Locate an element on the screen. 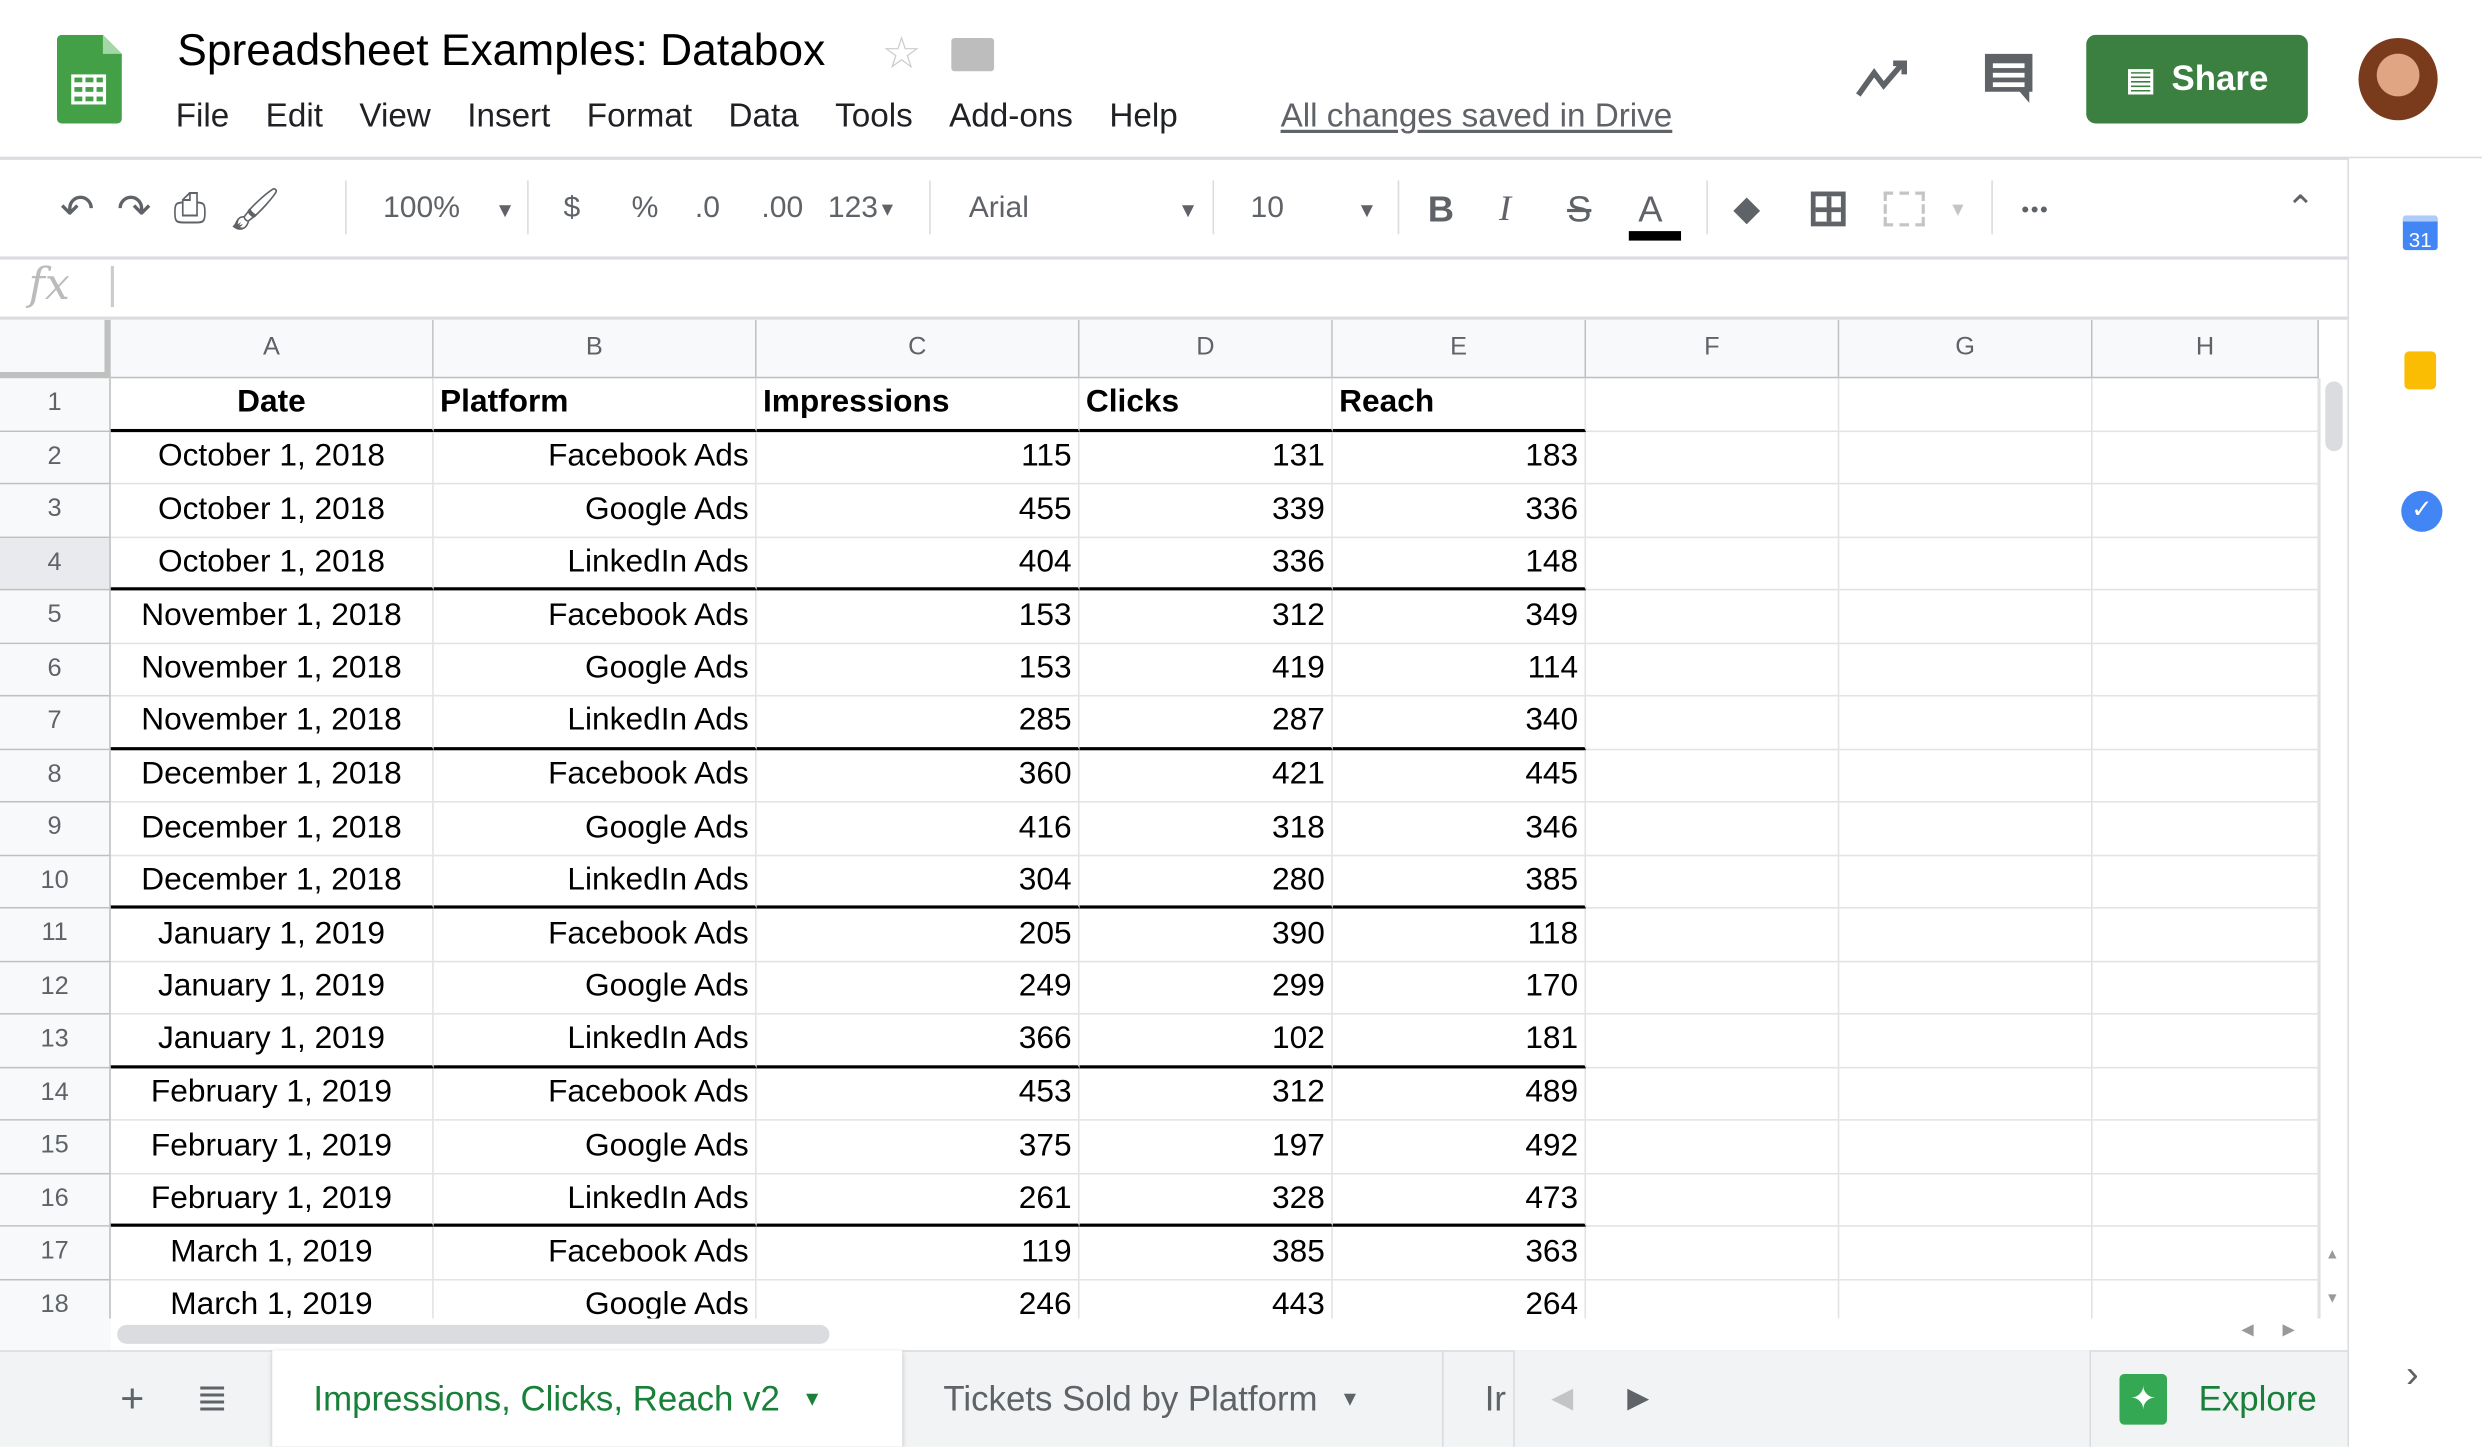 Image resolution: width=2482 pixels, height=1447 pixels. menu-help: Help is located at coordinates (1143, 116).